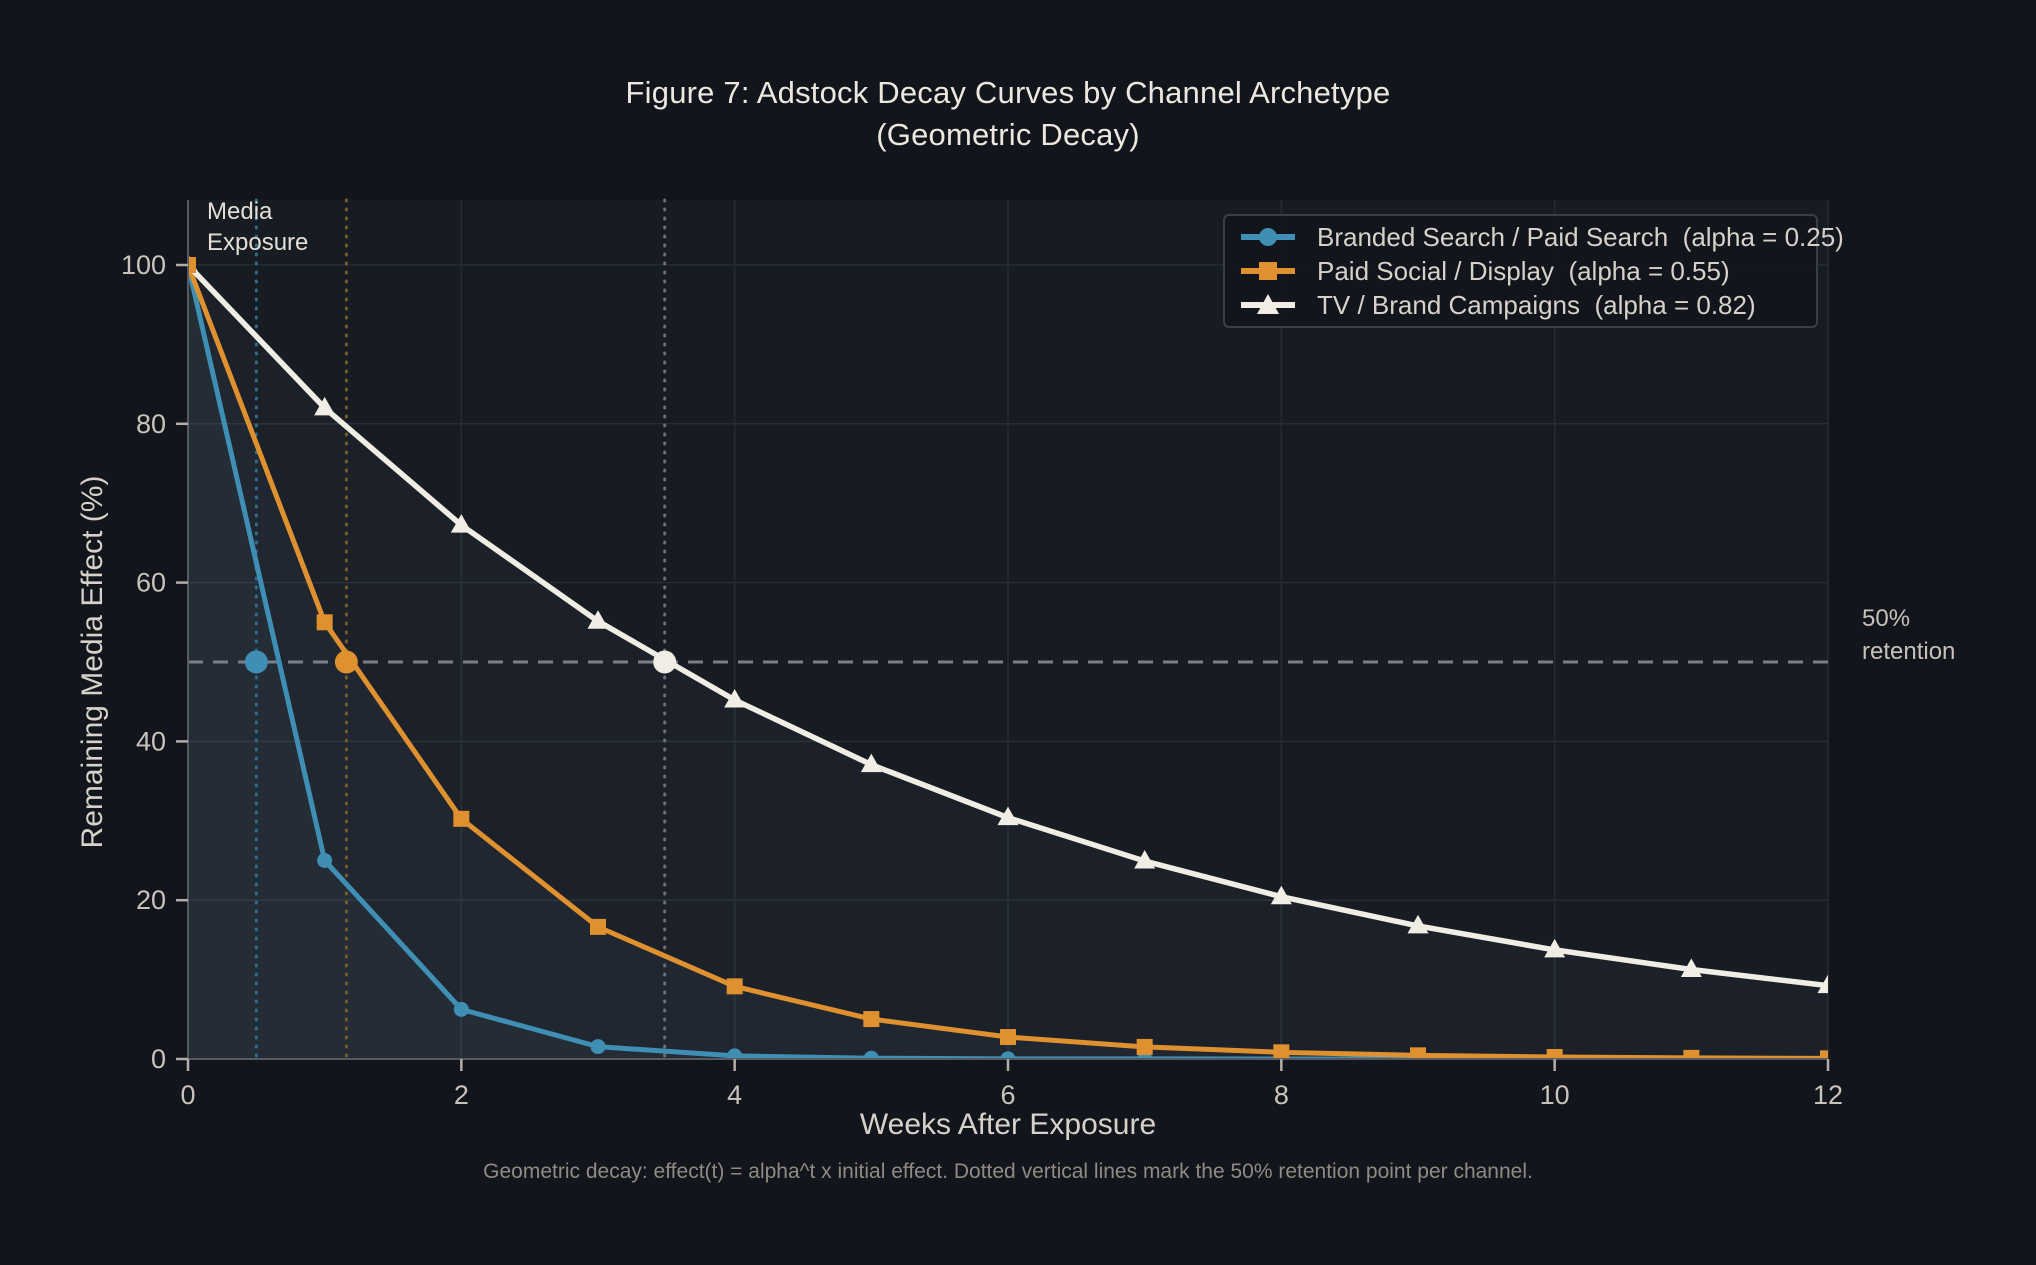 The height and width of the screenshot is (1265, 2036). What do you see at coordinates (92, 662) in the screenshot?
I see `y-axis-label: Remaining Media Effect (%)` at bounding box center [92, 662].